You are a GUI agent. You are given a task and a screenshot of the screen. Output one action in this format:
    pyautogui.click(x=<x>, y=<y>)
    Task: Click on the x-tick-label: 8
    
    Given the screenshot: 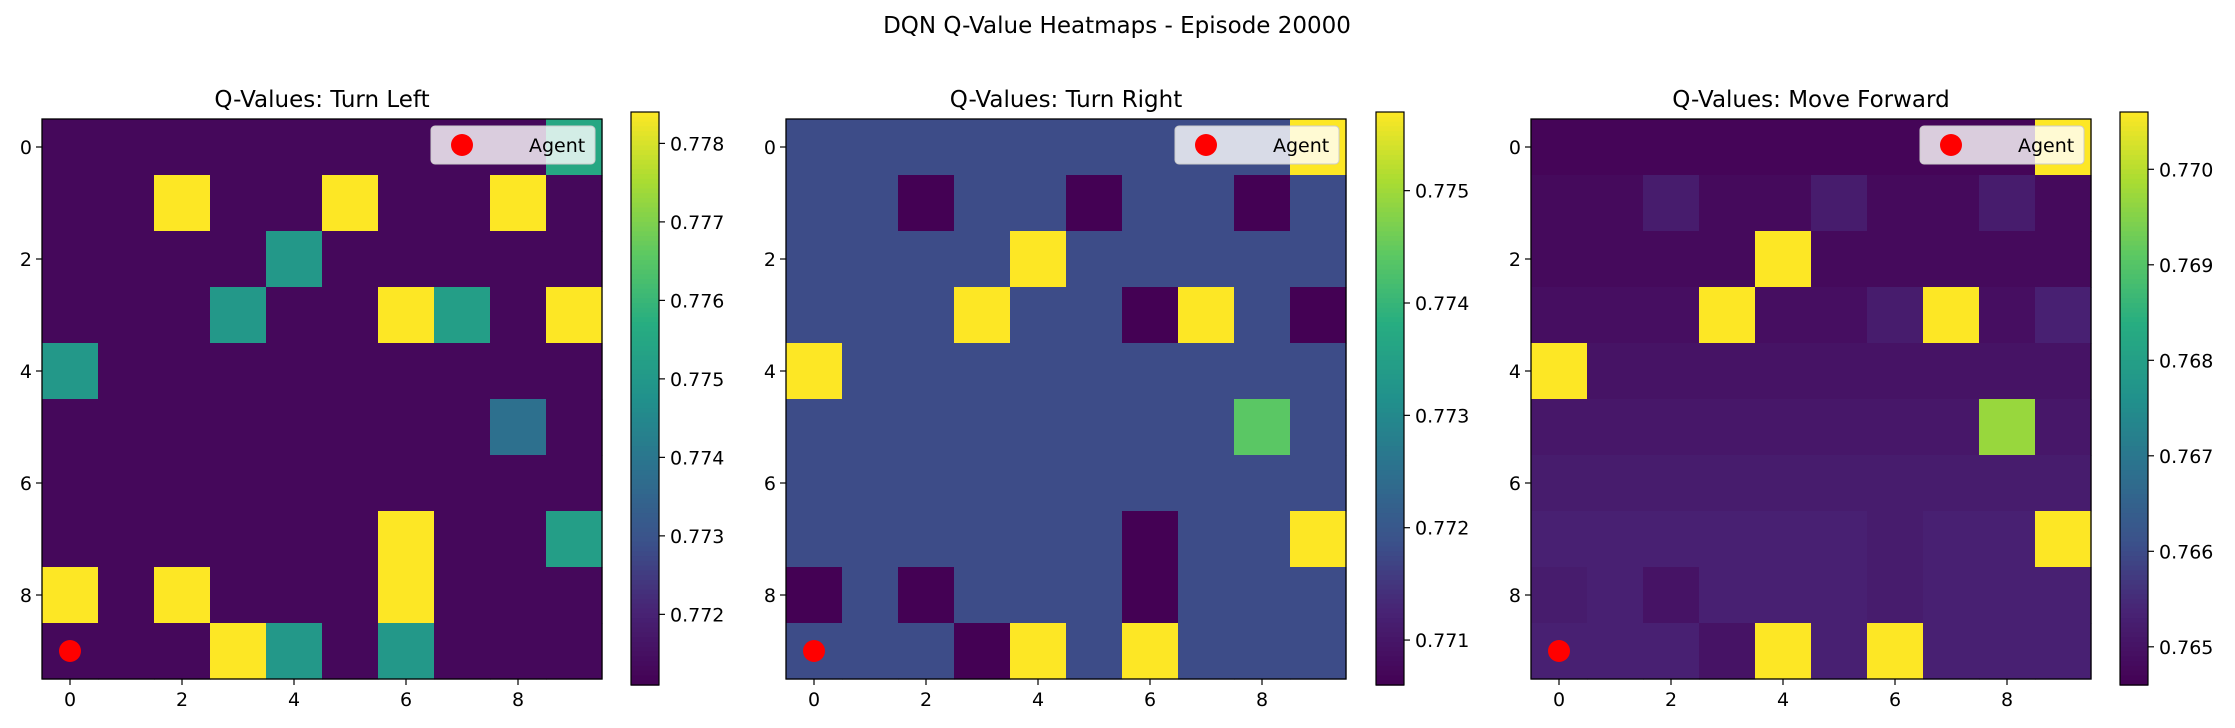 What is the action you would take?
    pyautogui.click(x=518, y=700)
    